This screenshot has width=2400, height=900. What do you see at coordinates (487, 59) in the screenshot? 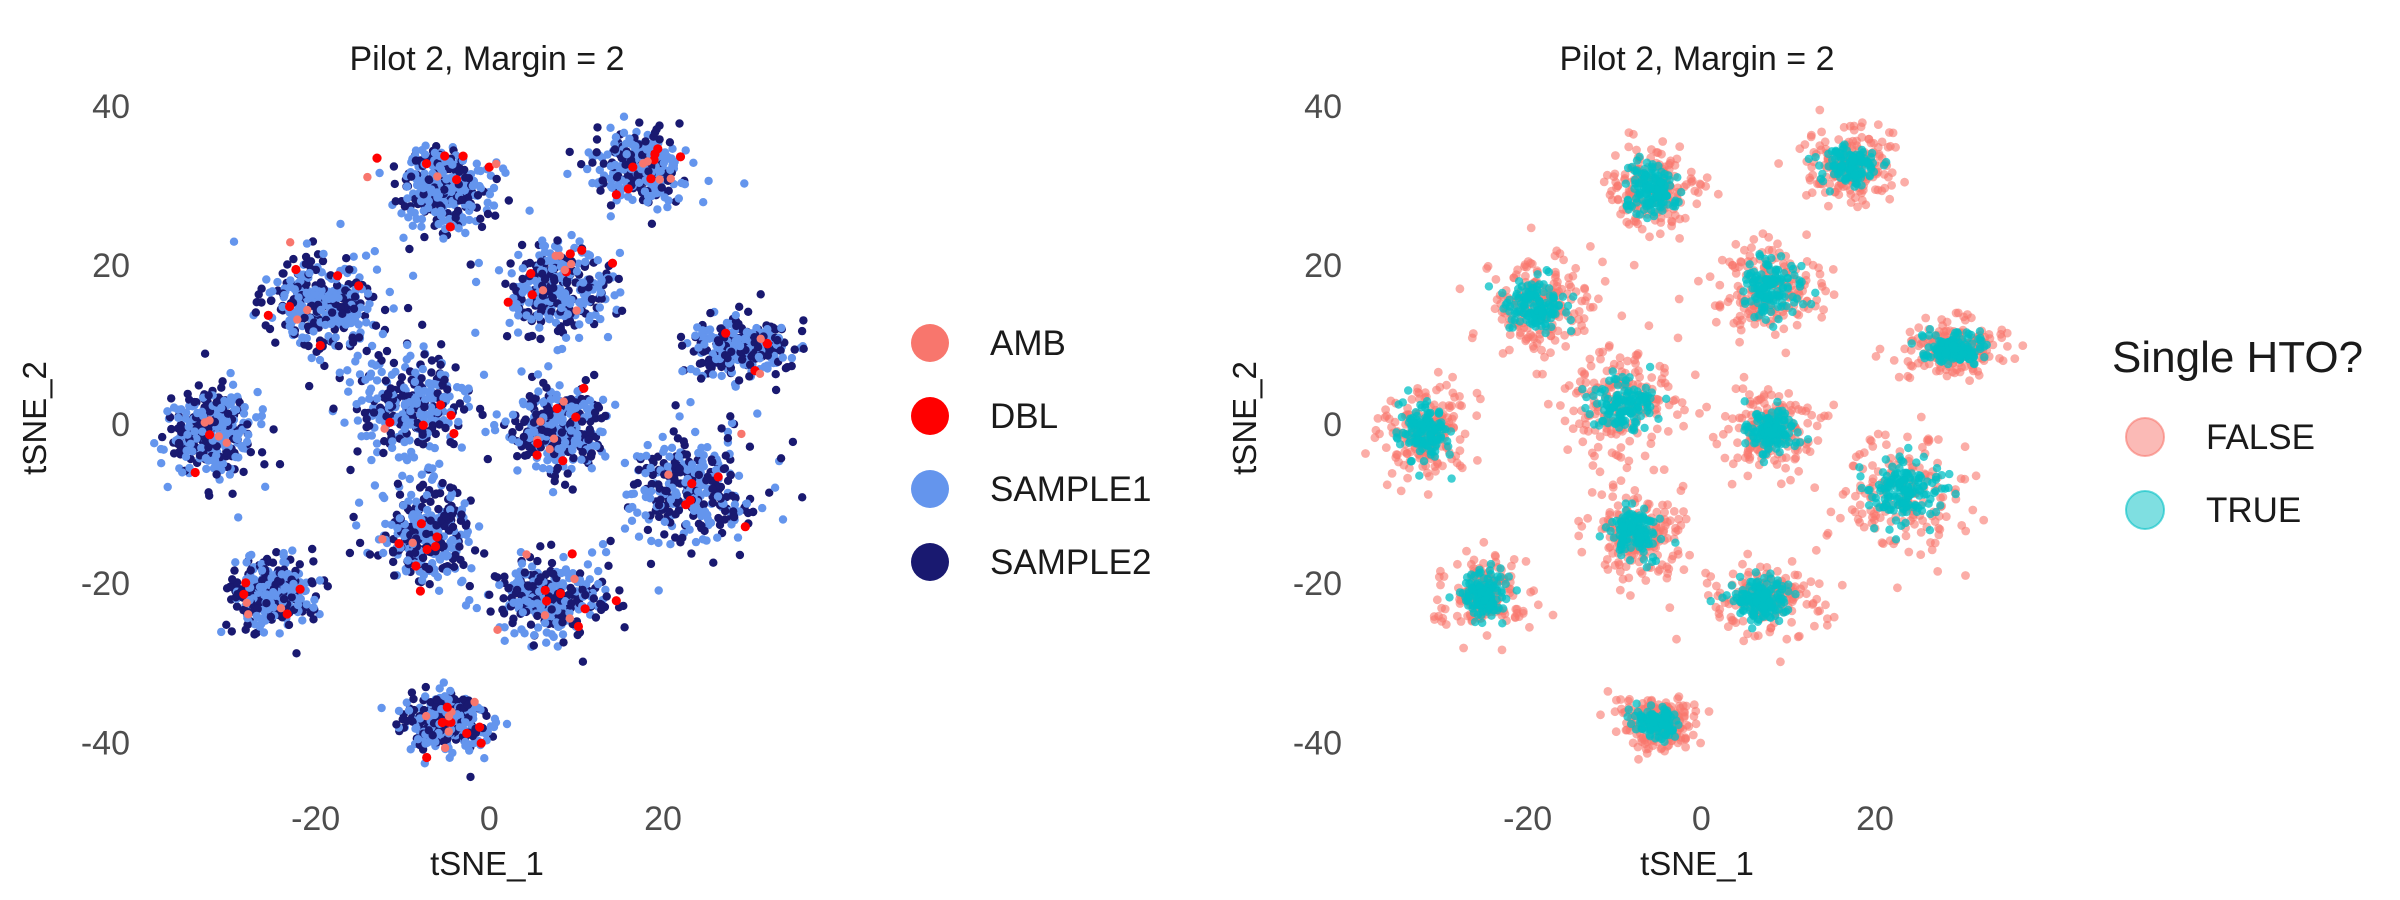
I see `left-chart-title: Pilot 2, Margin = 2` at bounding box center [487, 59].